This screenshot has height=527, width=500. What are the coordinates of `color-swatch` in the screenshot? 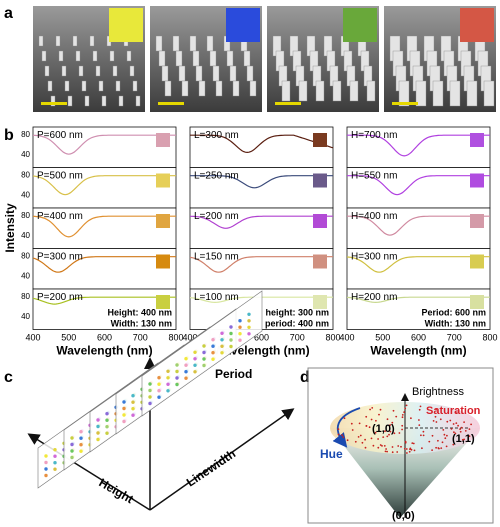 It's located at (163, 261).